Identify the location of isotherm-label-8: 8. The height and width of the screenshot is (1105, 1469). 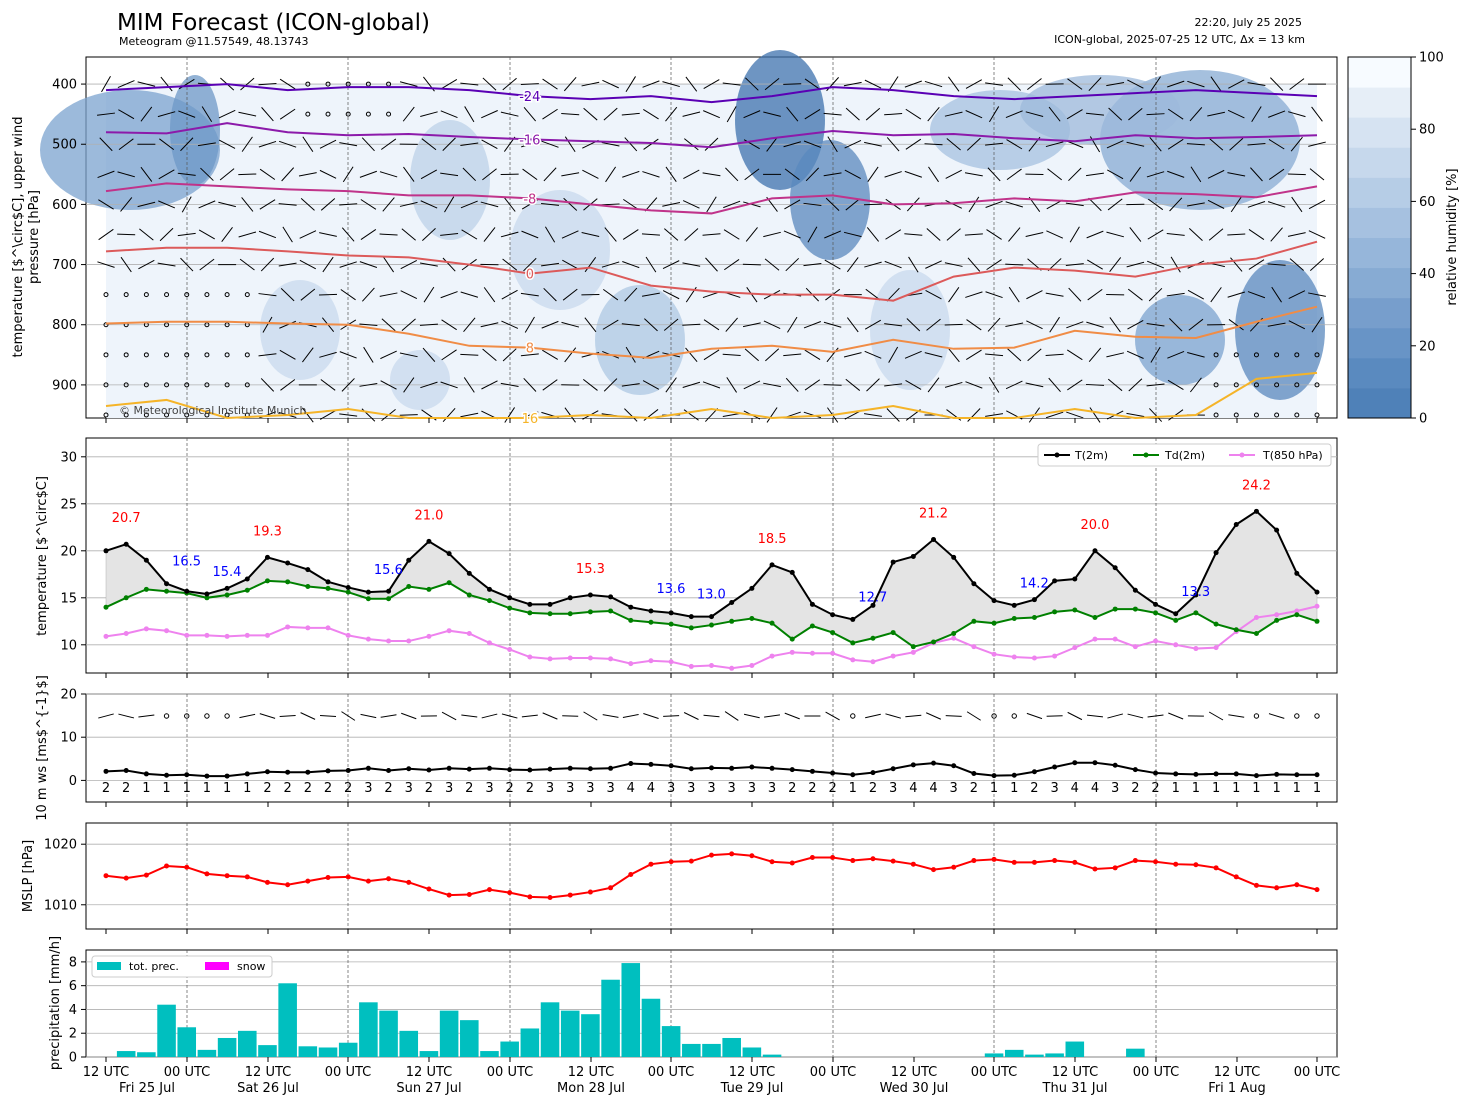
(530, 349).